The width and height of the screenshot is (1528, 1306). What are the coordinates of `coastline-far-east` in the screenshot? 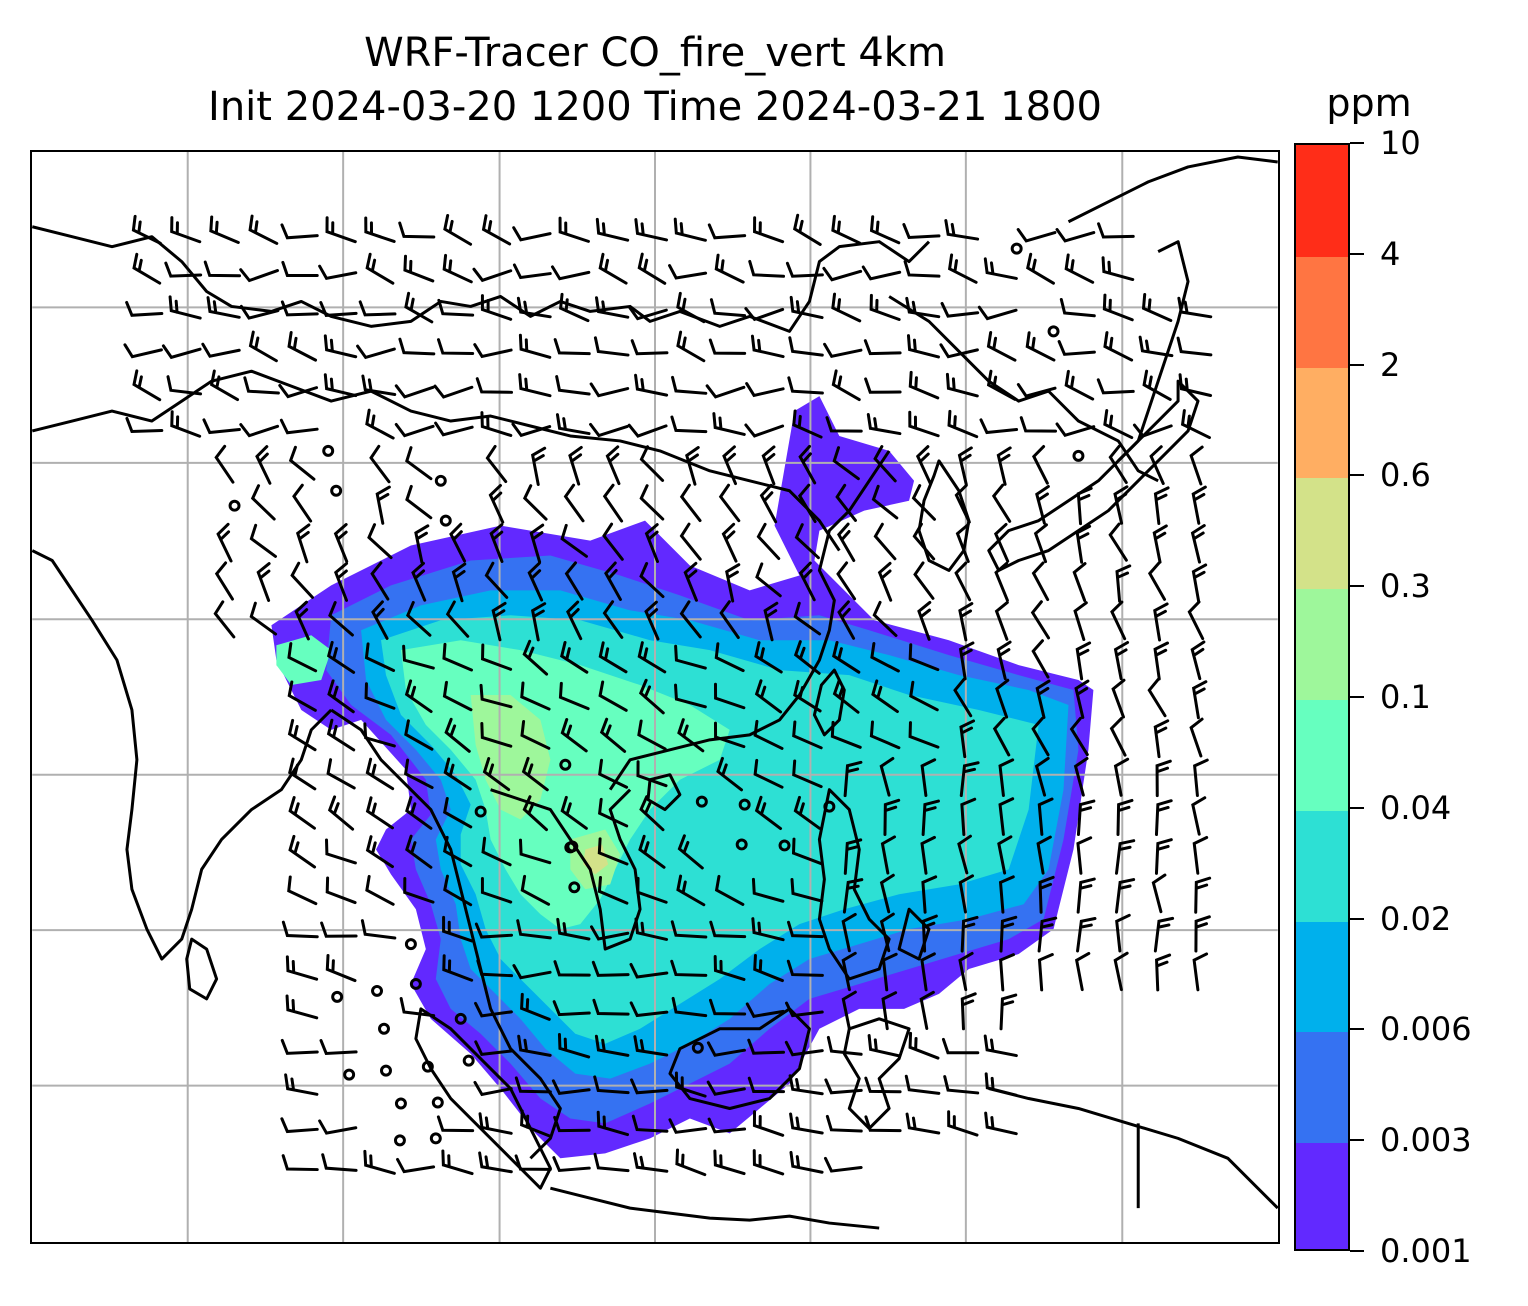 It's located at (1172, 308).